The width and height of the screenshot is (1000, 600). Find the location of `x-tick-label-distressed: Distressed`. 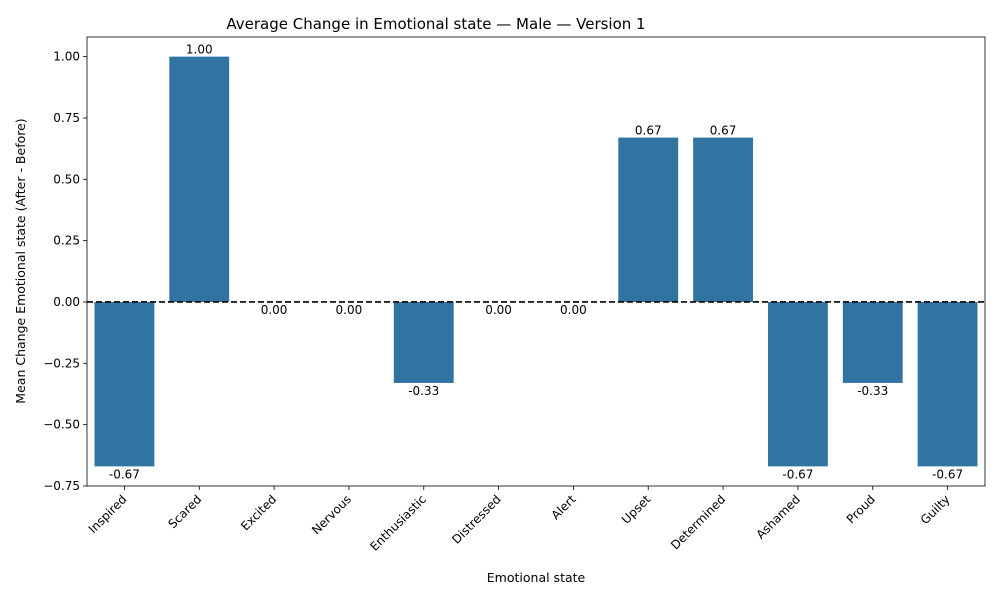

x-tick-label-distressed: Distressed is located at coordinates (476, 519).